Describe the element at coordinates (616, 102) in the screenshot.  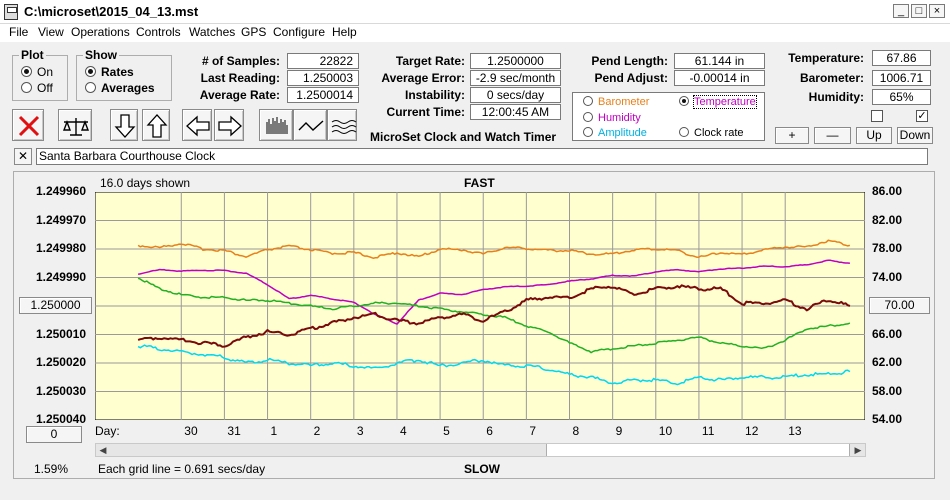
I see `param-barometer-radio: Barometer` at that location.